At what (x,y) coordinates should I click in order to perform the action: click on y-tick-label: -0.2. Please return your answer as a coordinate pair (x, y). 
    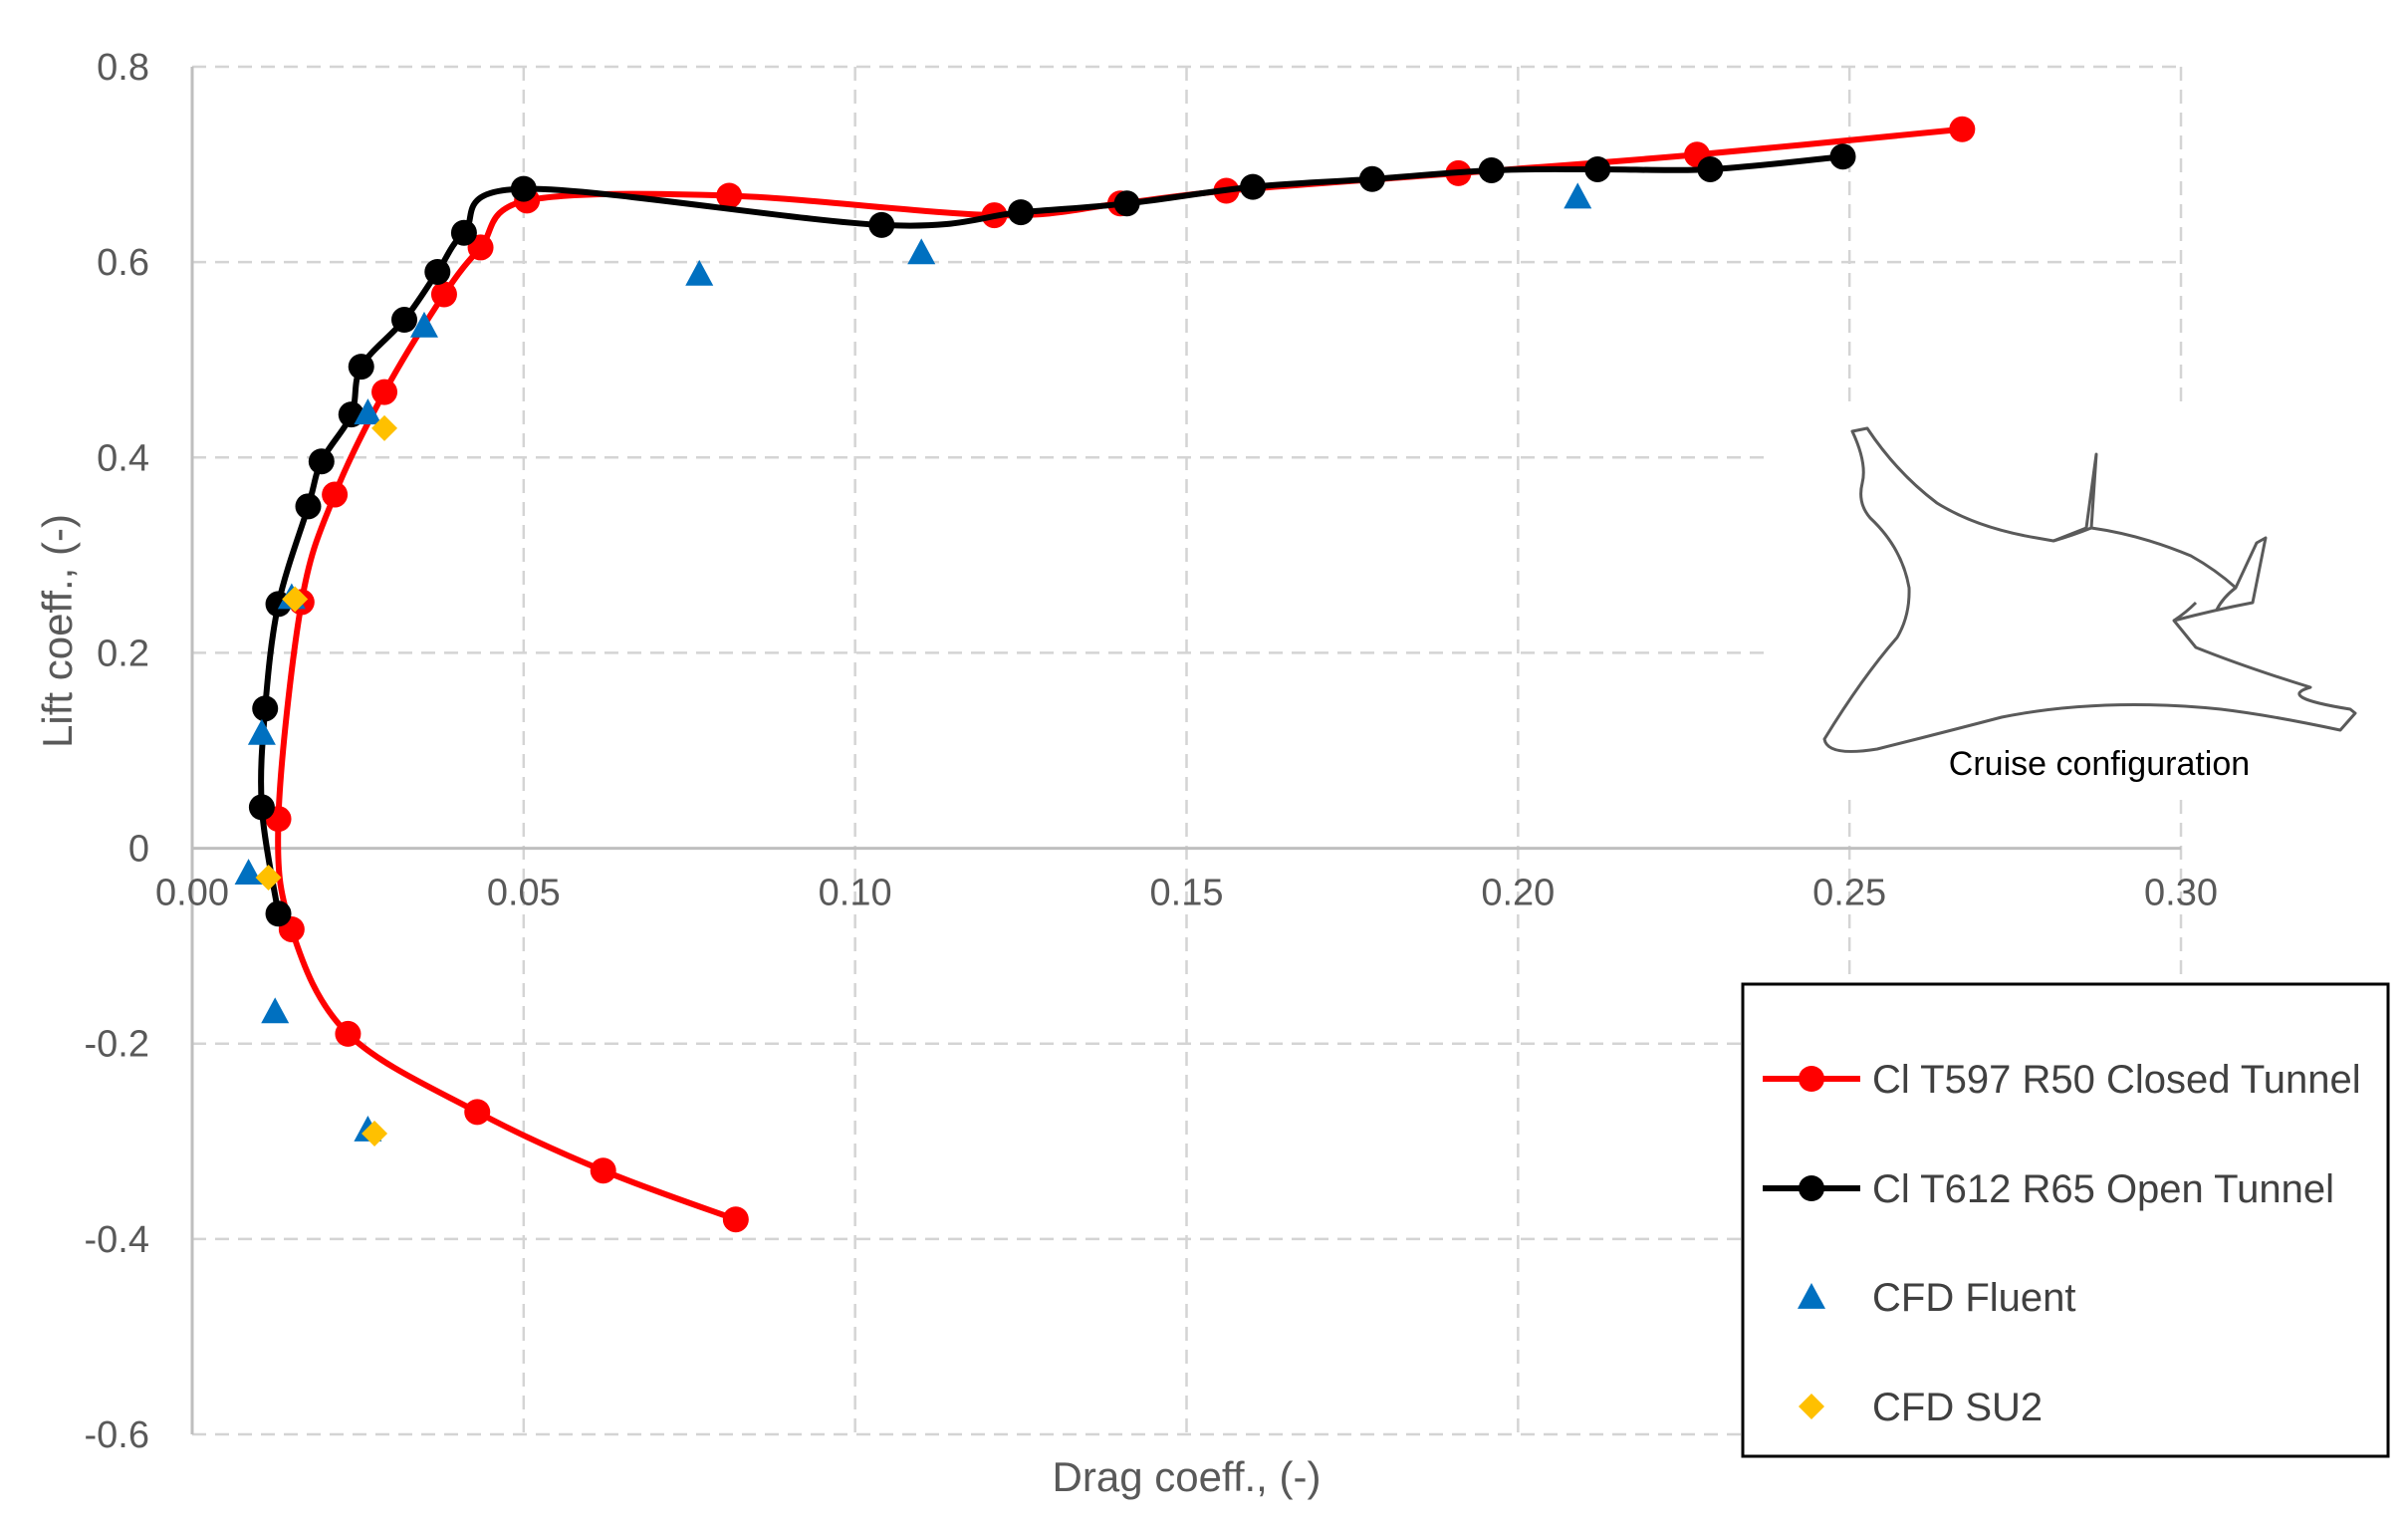
    Looking at the image, I should click on (117, 1045).